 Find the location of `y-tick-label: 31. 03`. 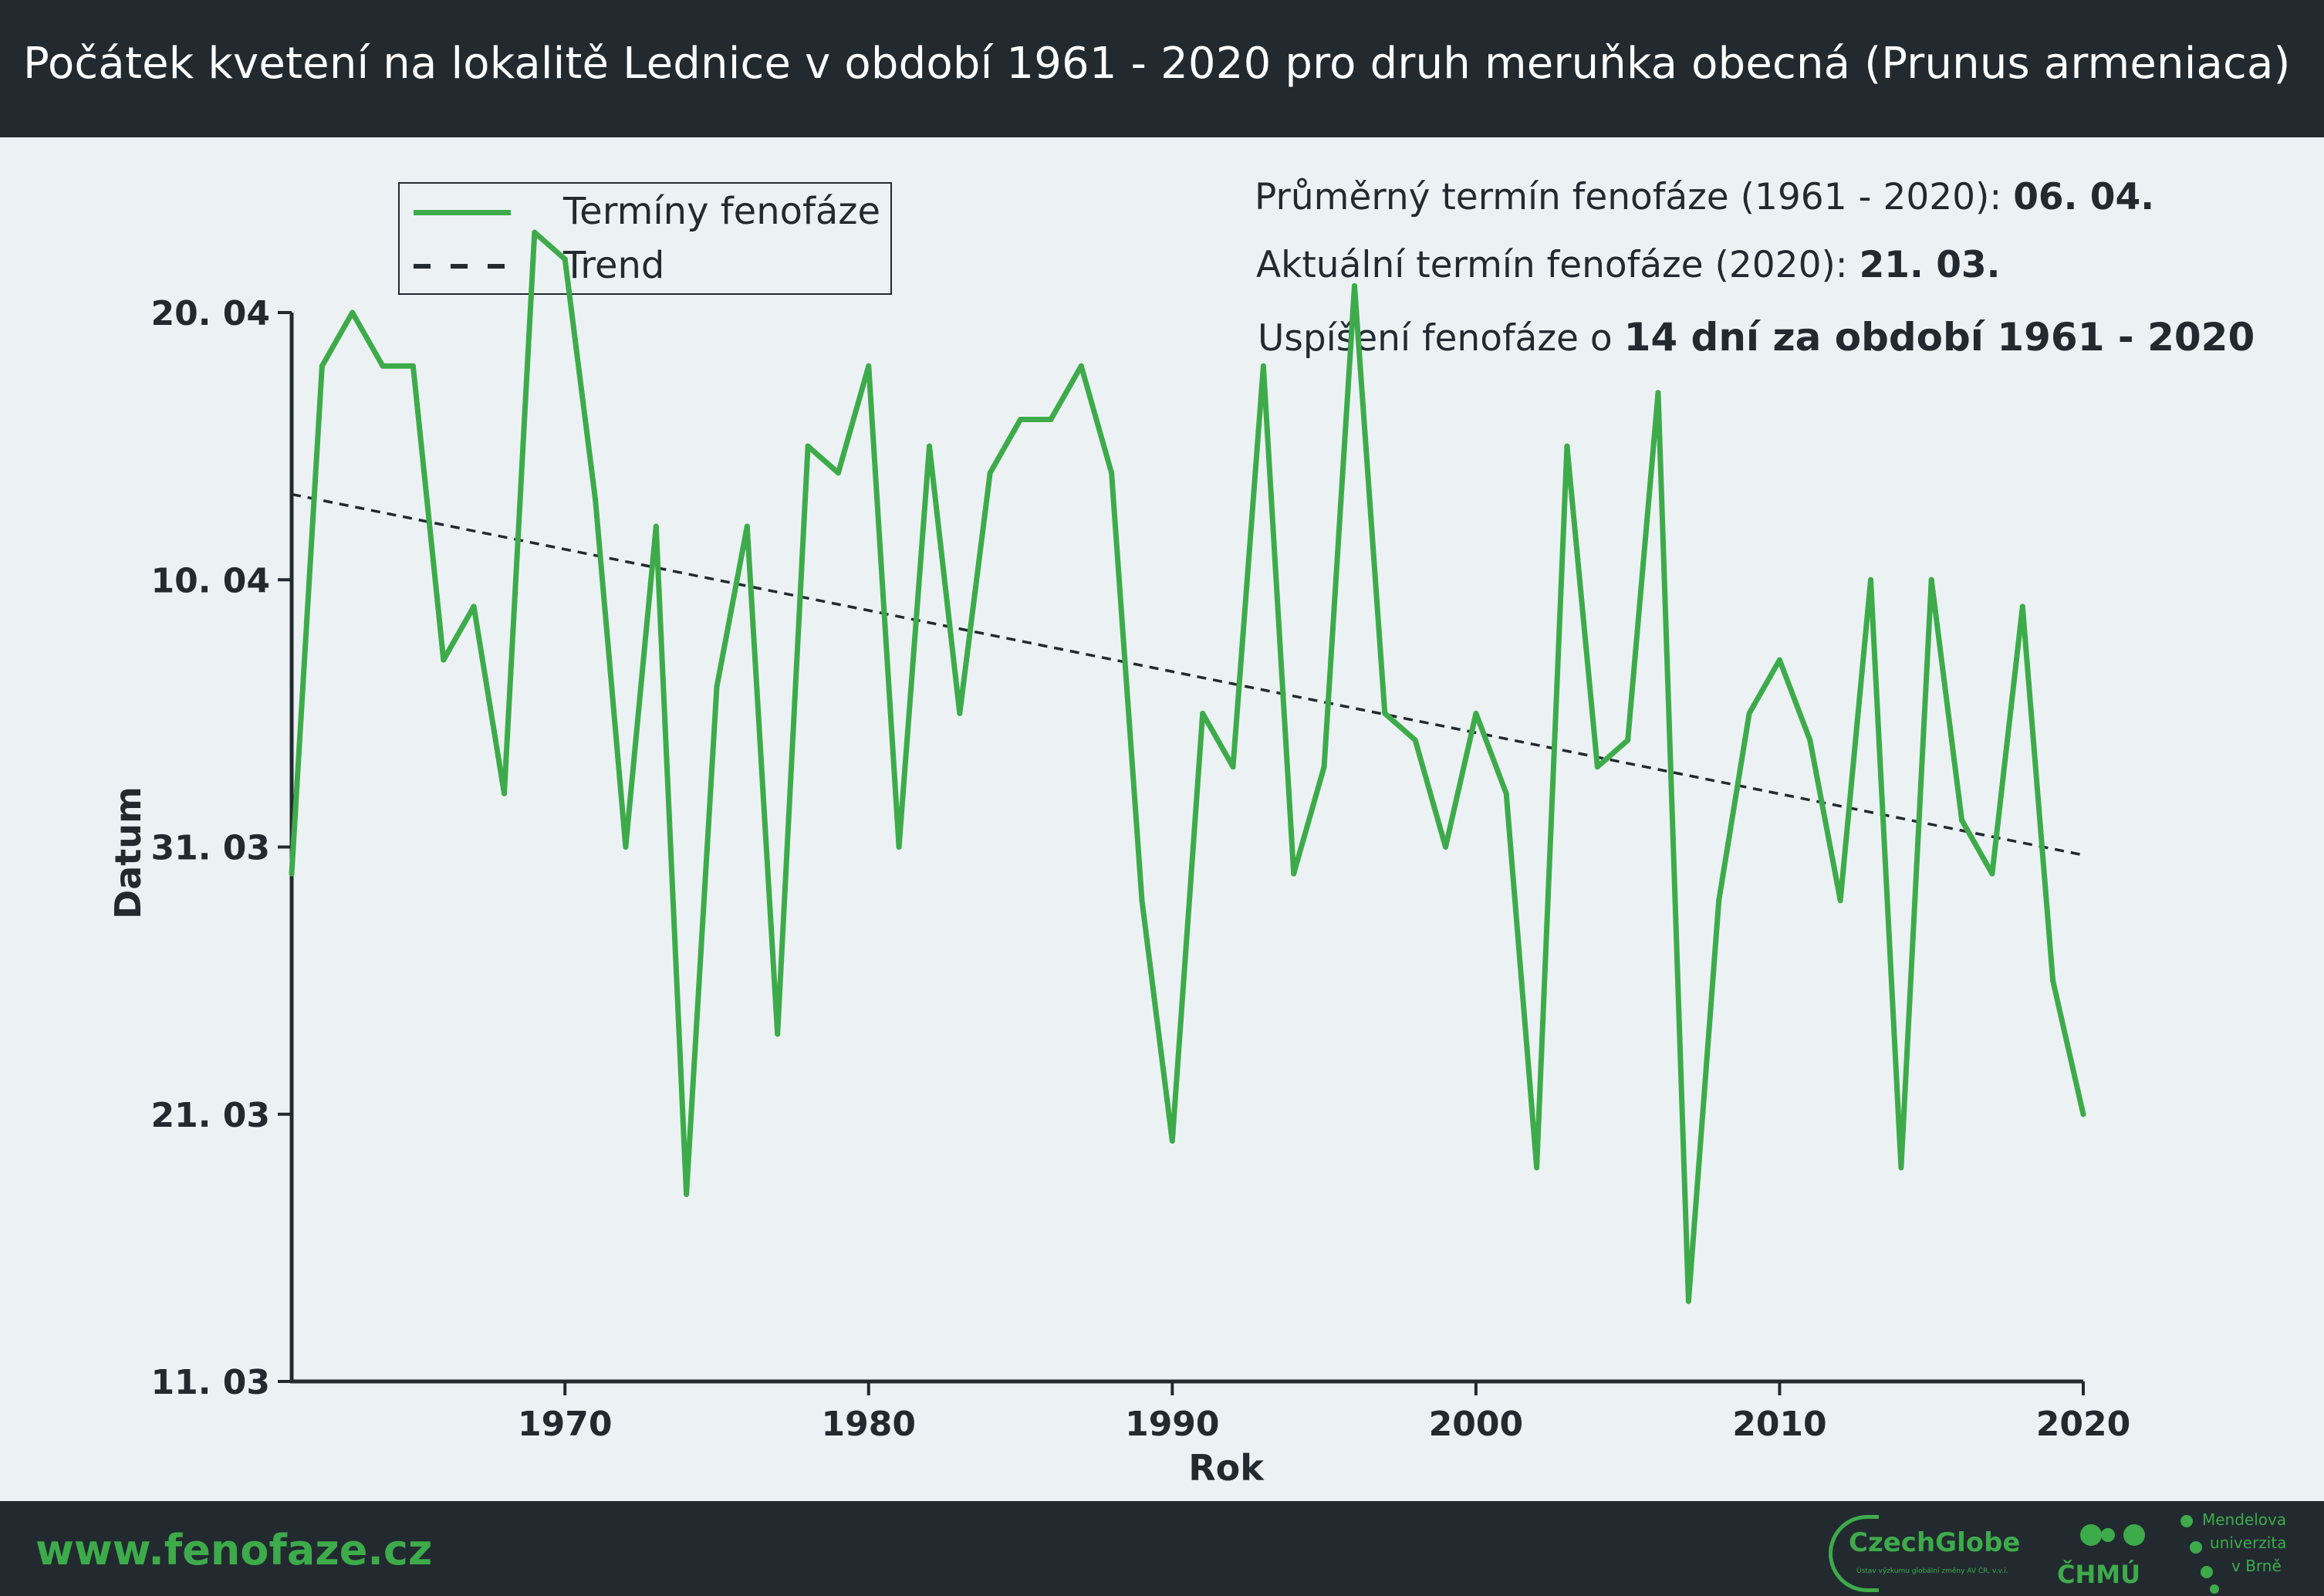

y-tick-label: 31. 03 is located at coordinates (211, 848).